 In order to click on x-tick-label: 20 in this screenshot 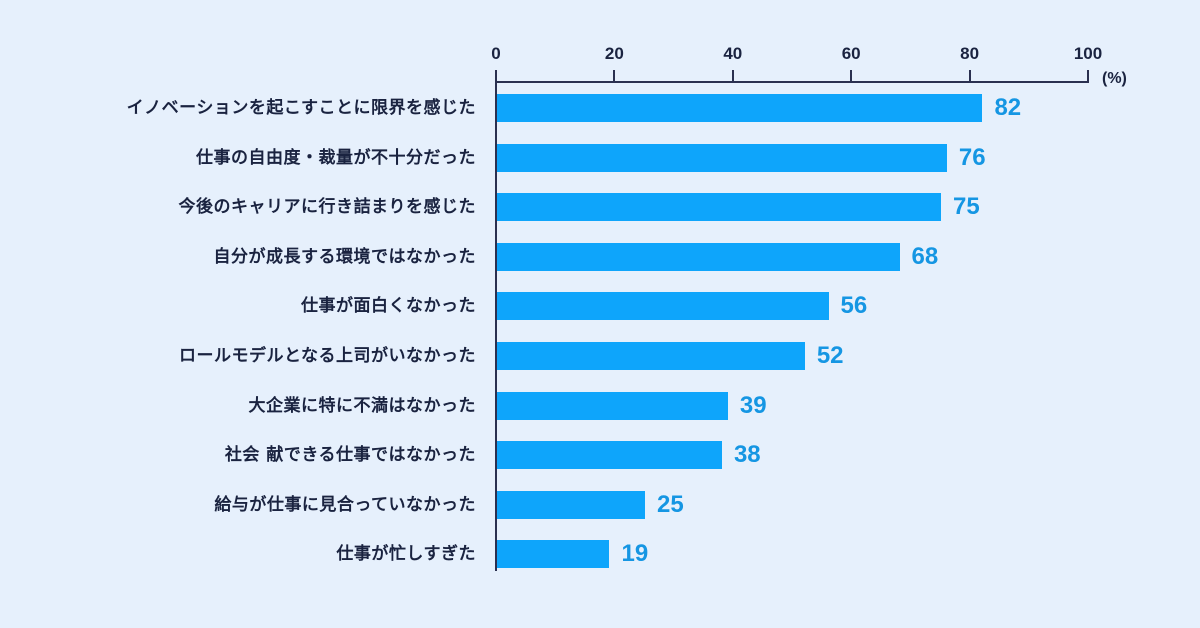, I will do `click(614, 53)`.